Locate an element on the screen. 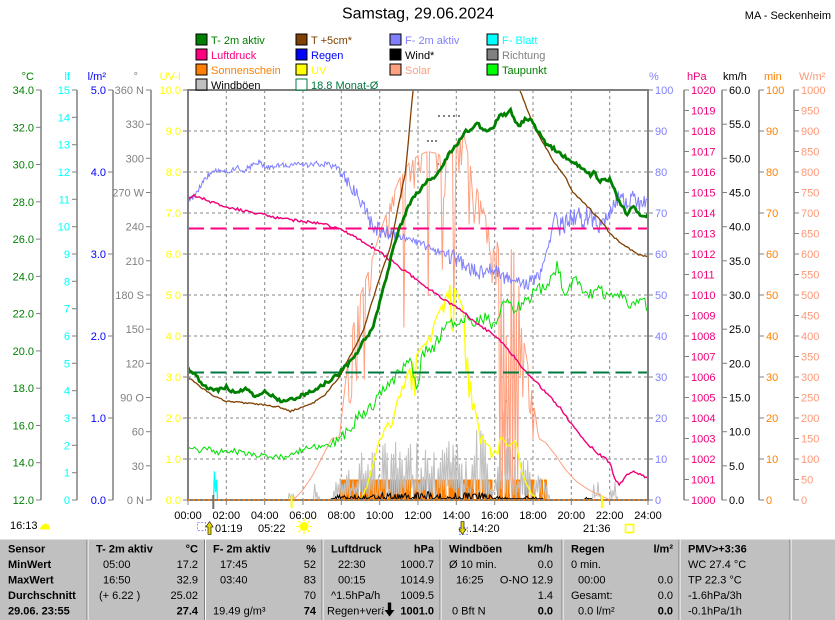 This screenshot has width=835, height=620. svg-text: 0 Bft N is located at coordinates (469, 612).